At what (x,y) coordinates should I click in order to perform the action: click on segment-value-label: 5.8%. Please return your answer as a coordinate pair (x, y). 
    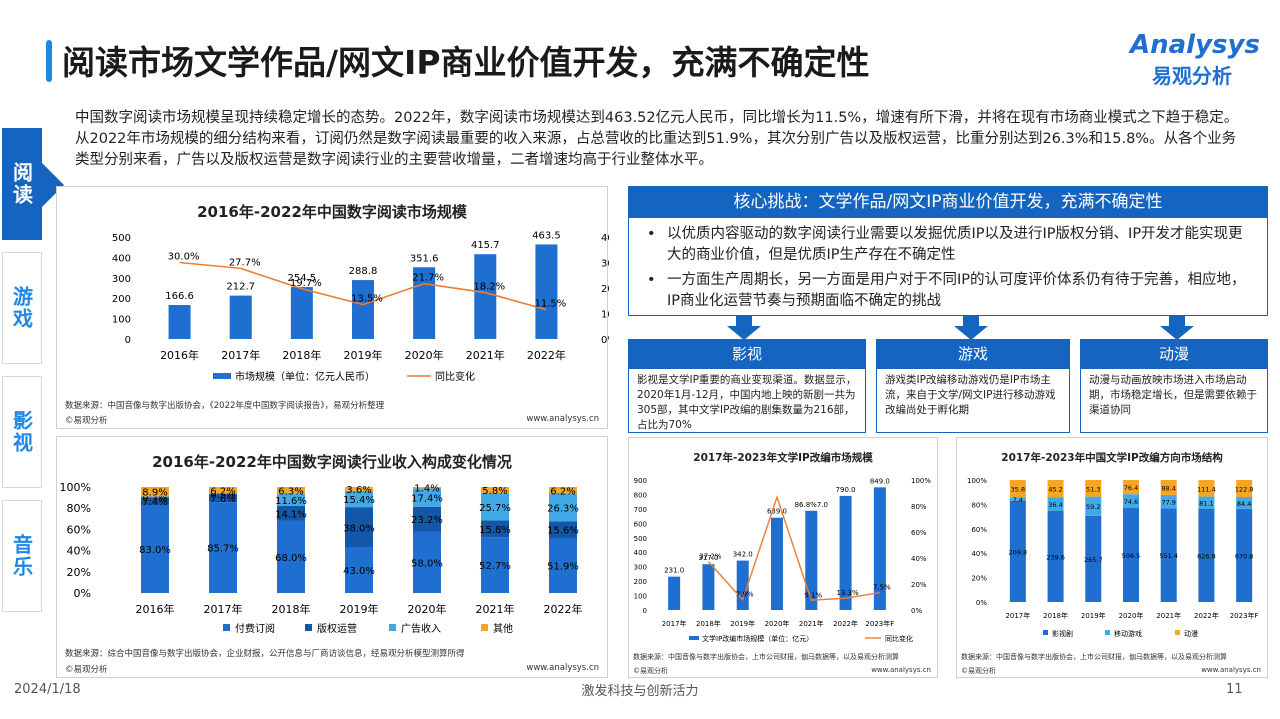
    Looking at the image, I should click on (494, 491).